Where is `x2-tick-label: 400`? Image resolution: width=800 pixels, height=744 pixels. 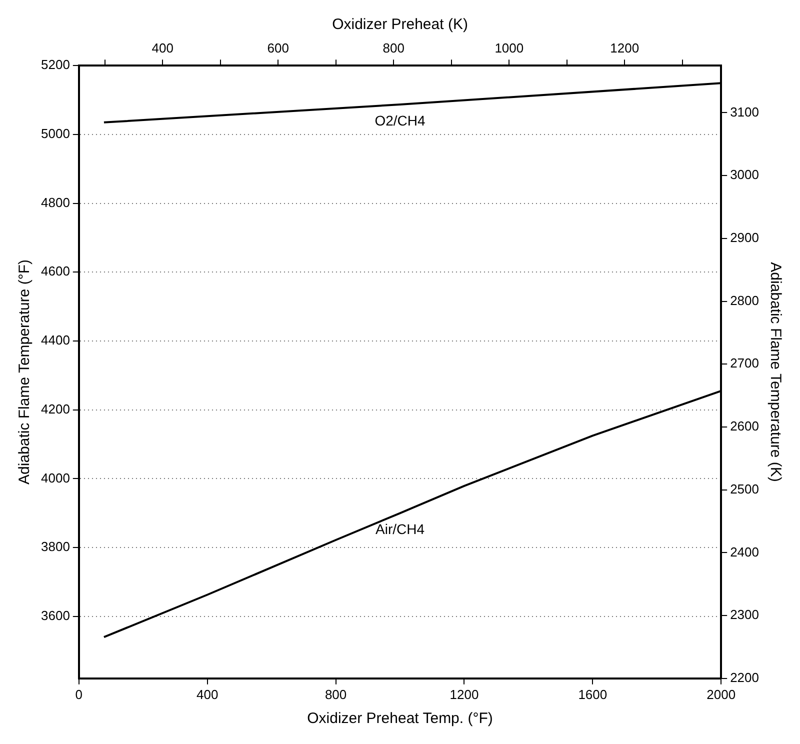 x2-tick-label: 400 is located at coordinates (163, 48).